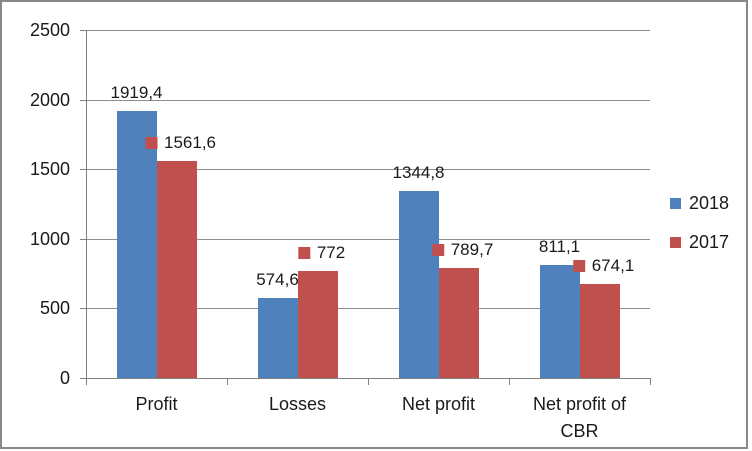 This screenshot has height=451, width=752. I want to click on category-label-profit: Profit, so click(156, 404).